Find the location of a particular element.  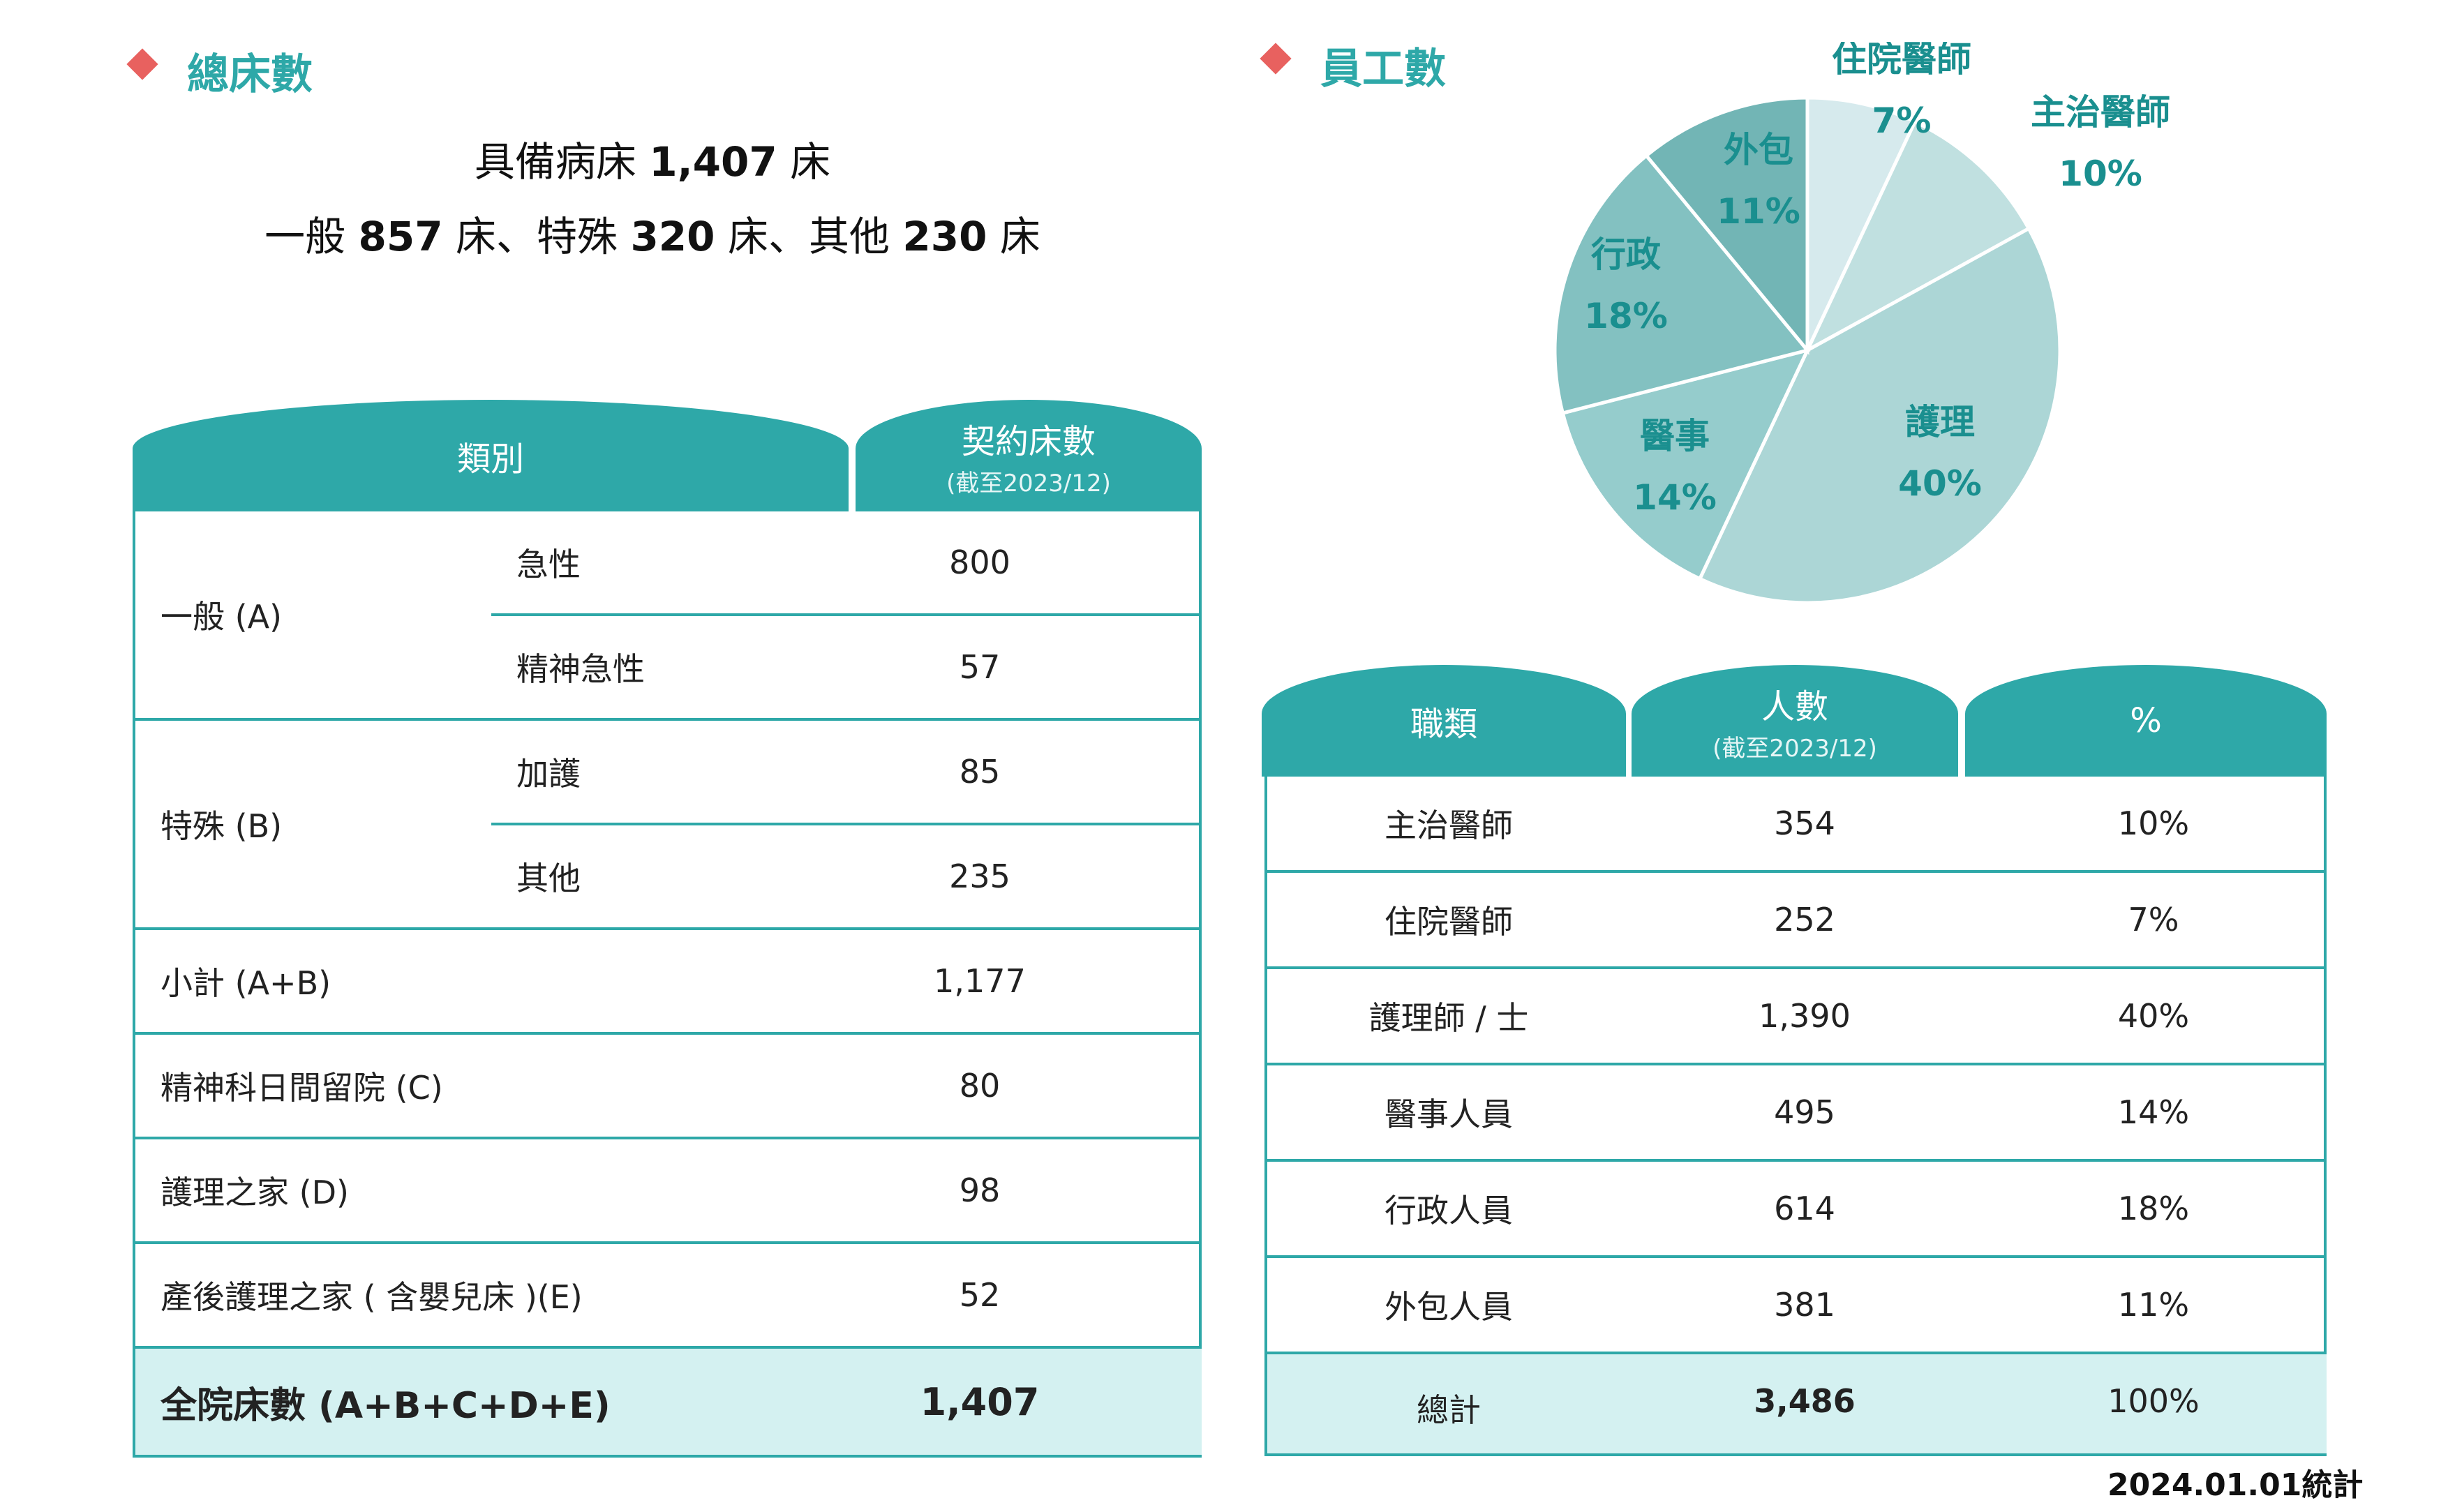

staff-row-percent: 18% is located at coordinates (2153, 1208).